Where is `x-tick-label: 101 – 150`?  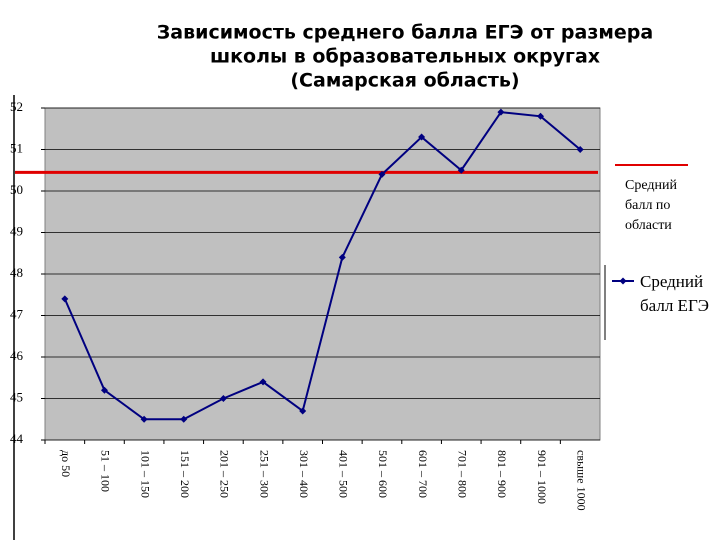
x-tick-label: 101 – 150 is located at coordinates (145, 474).